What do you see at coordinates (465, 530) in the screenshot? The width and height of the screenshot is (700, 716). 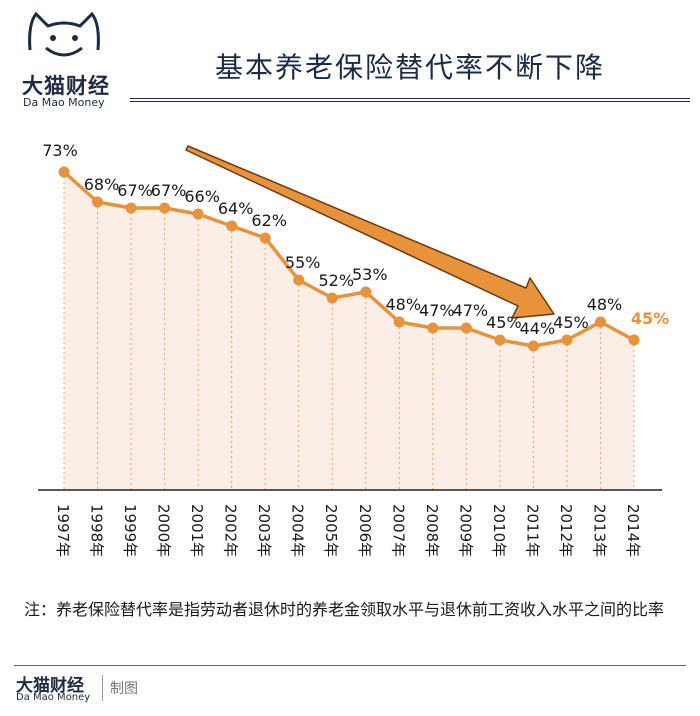 I see `x-tick-label: 2009年` at bounding box center [465, 530].